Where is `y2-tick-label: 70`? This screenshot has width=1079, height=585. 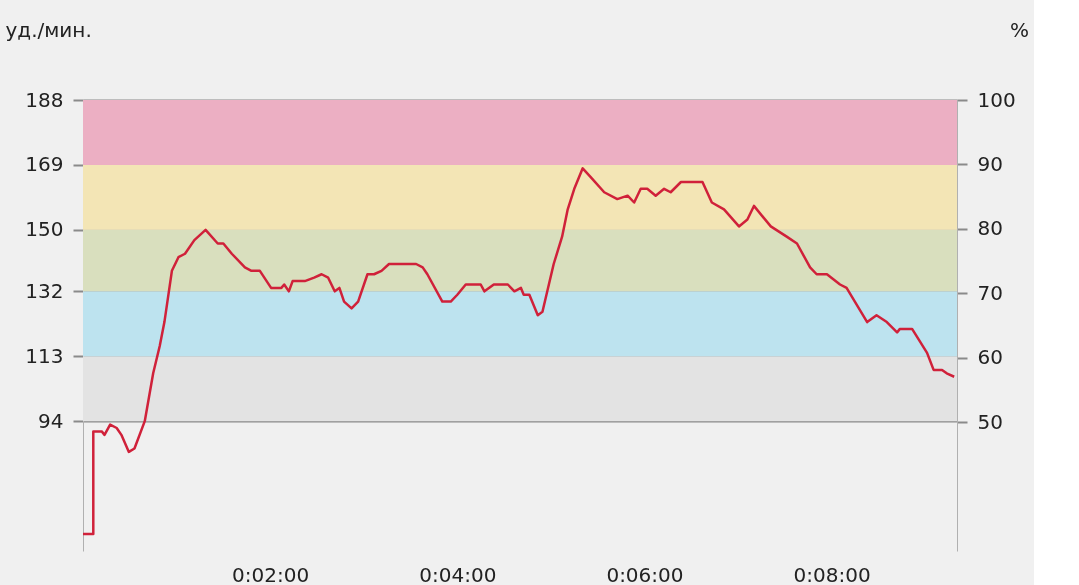
y2-tick-label: 70 is located at coordinates (990, 292).